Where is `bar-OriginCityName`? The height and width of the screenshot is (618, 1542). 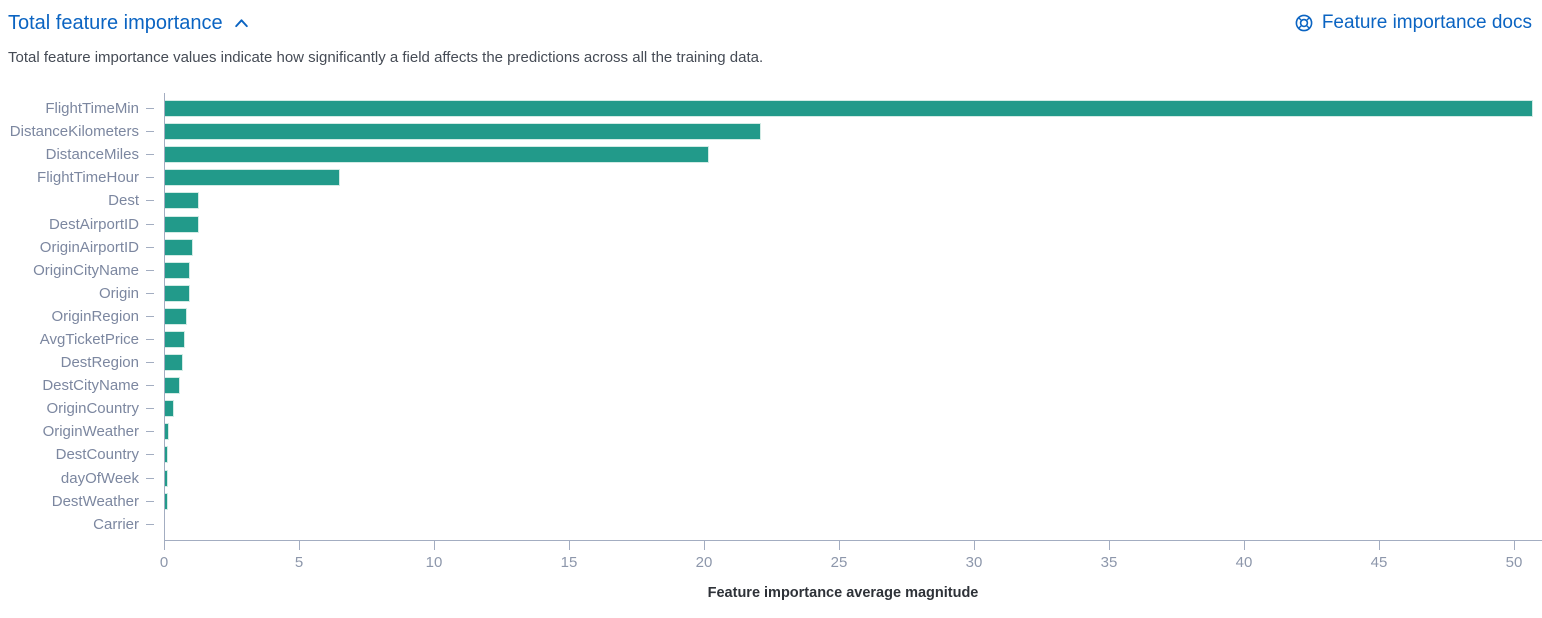 bar-OriginCityName is located at coordinates (177, 270).